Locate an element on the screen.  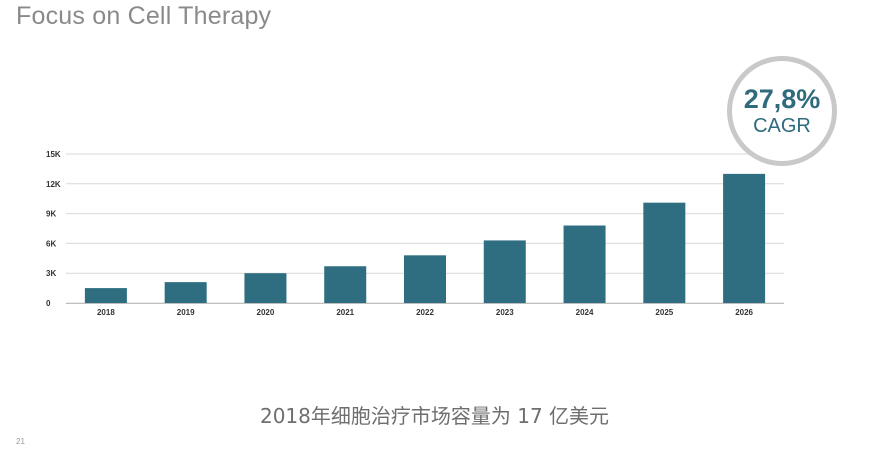
bar-2024 is located at coordinates (584, 264).